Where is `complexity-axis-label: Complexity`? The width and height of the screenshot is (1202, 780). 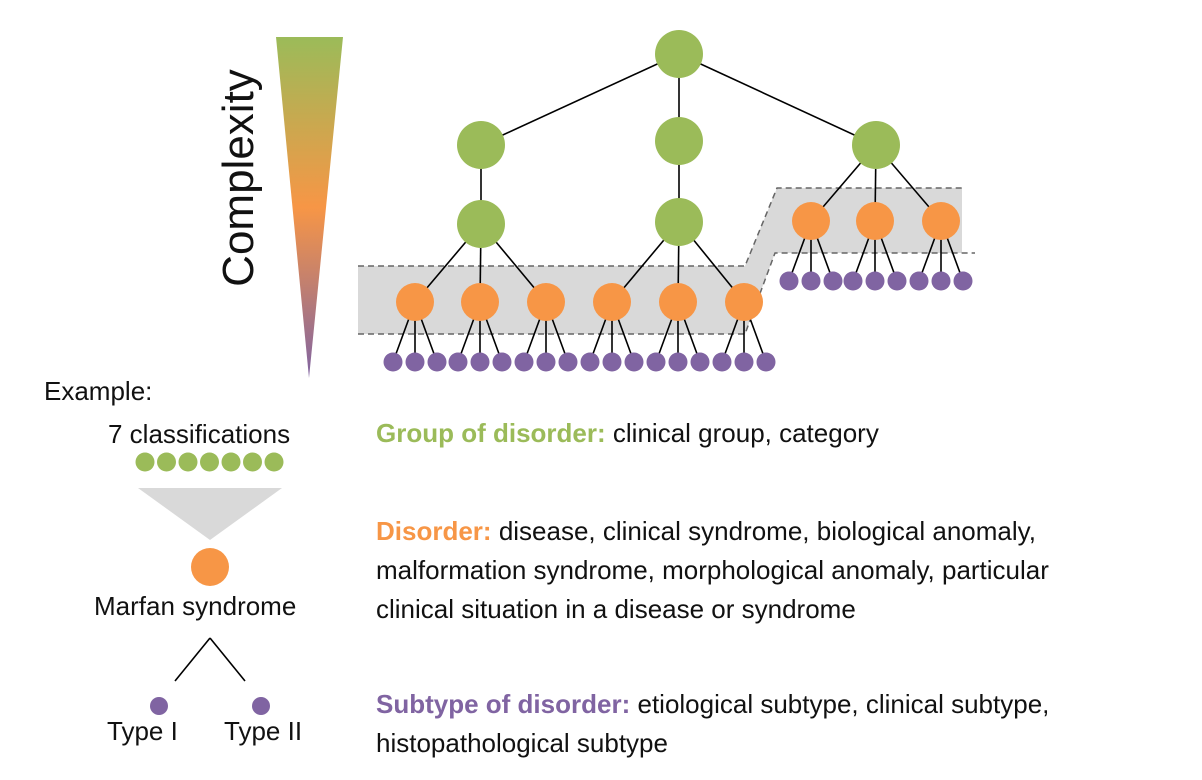
complexity-axis-label: Complexity is located at coordinates (238, 178).